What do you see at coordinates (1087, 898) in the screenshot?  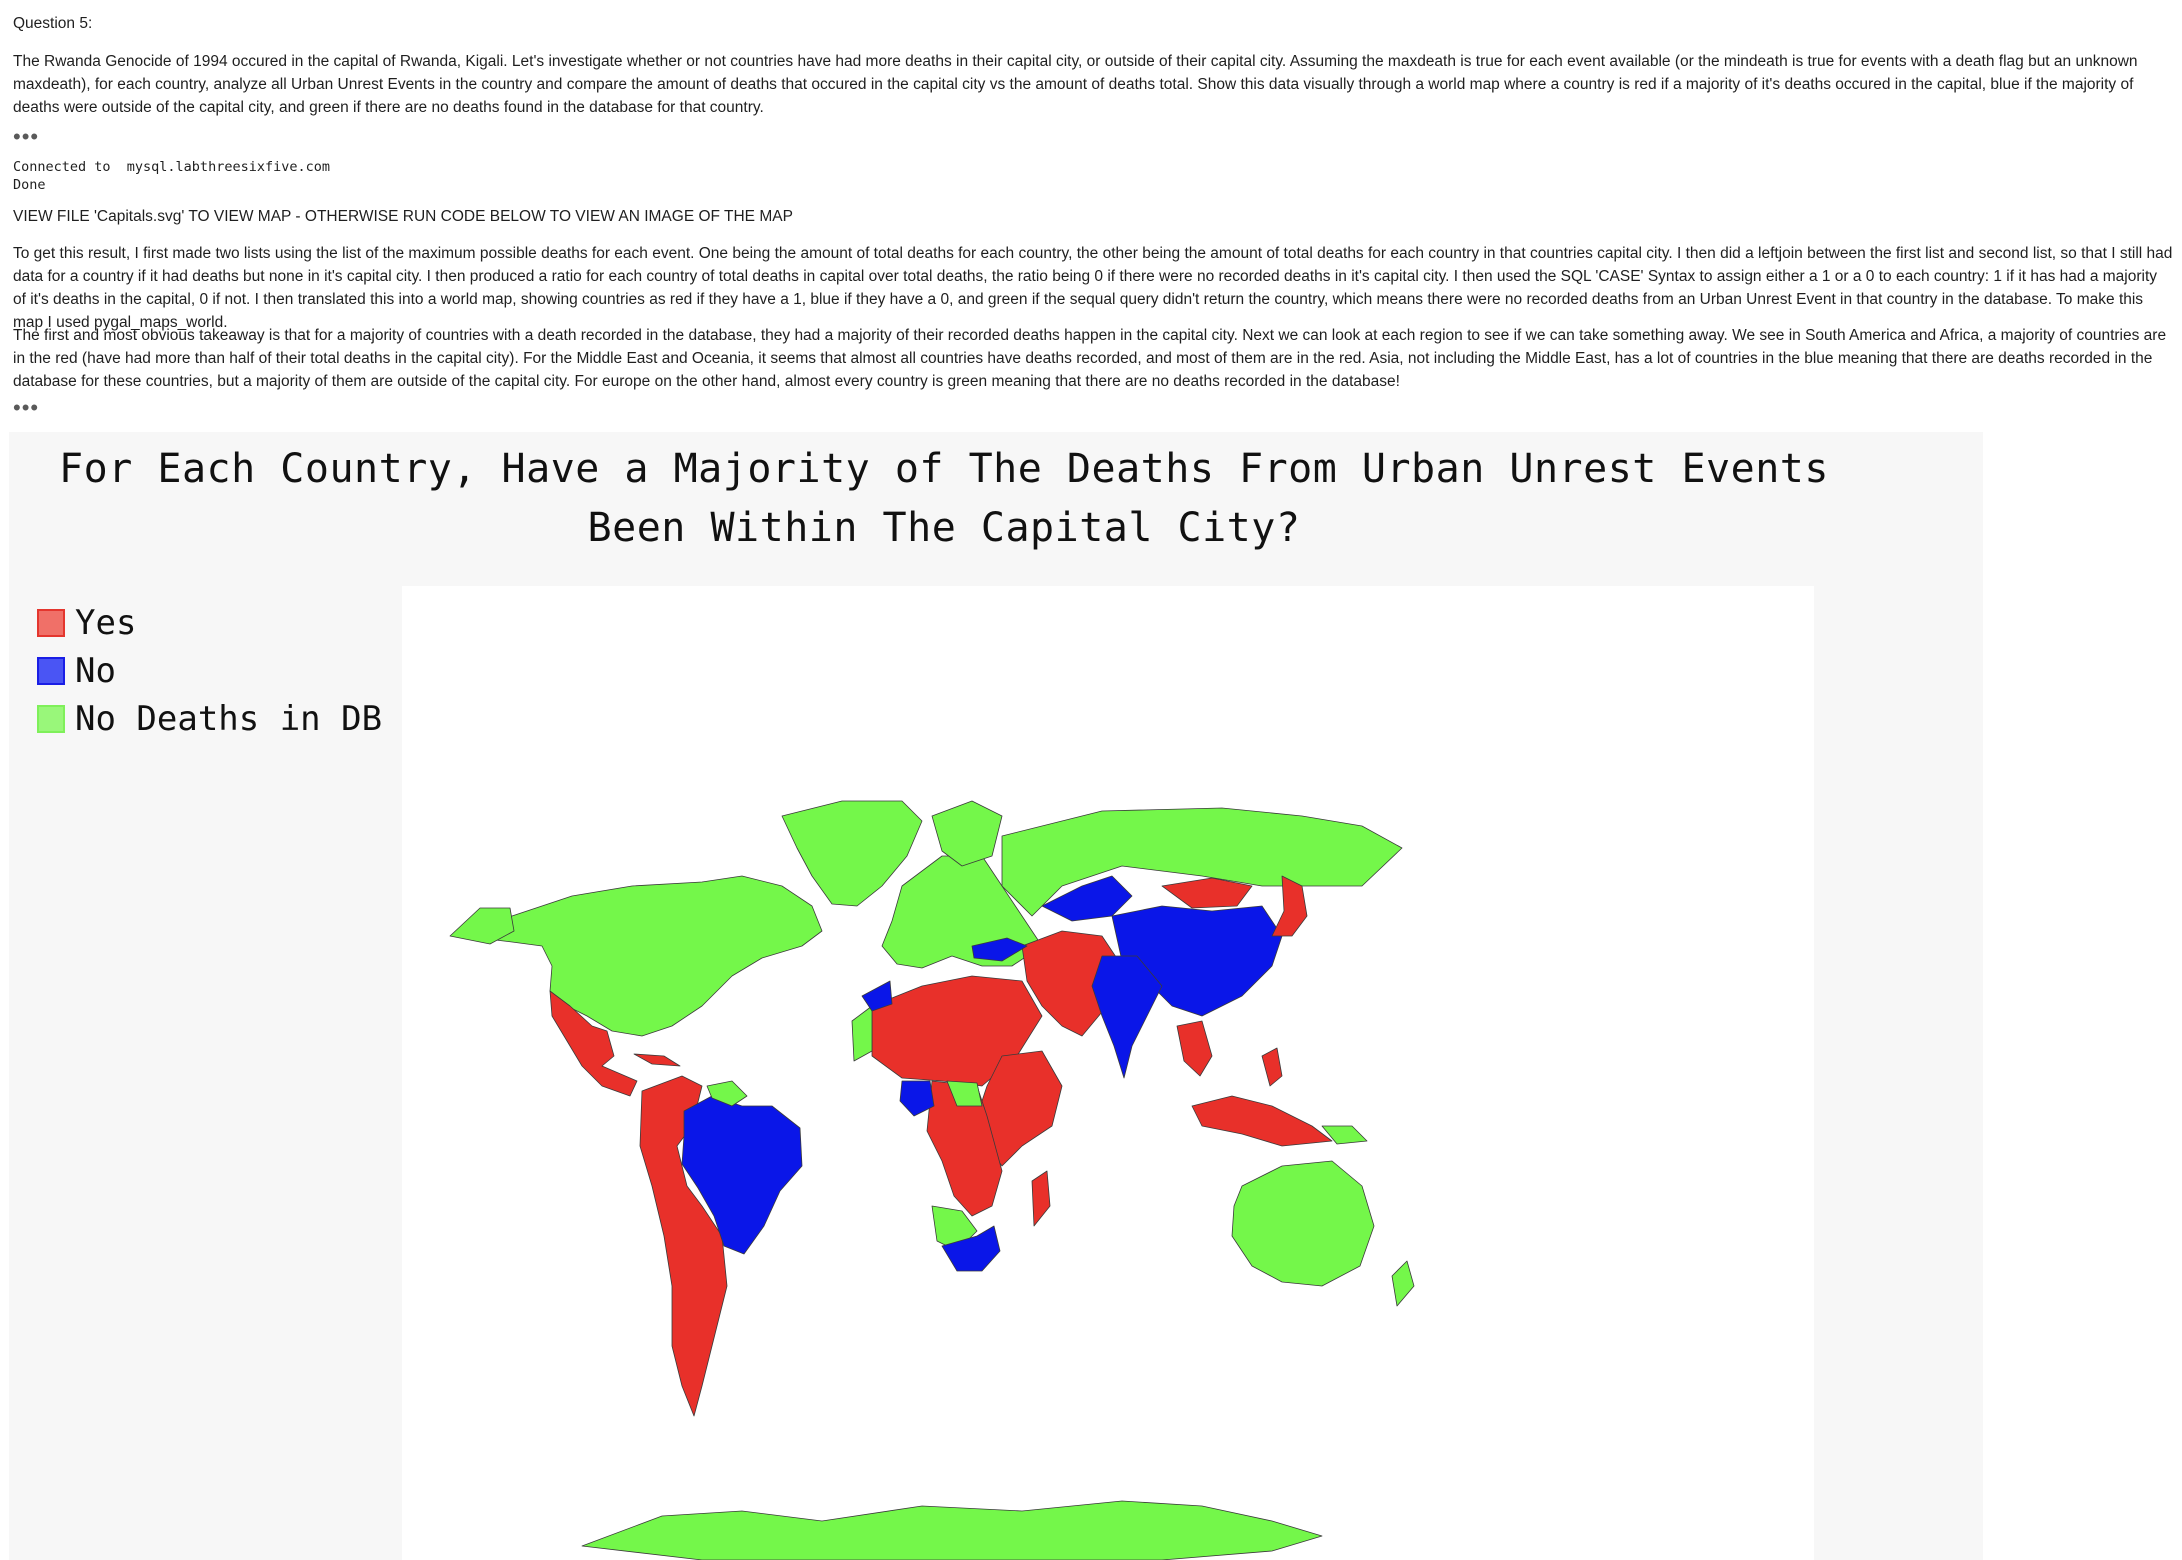 I see `country-kazakhstan` at bounding box center [1087, 898].